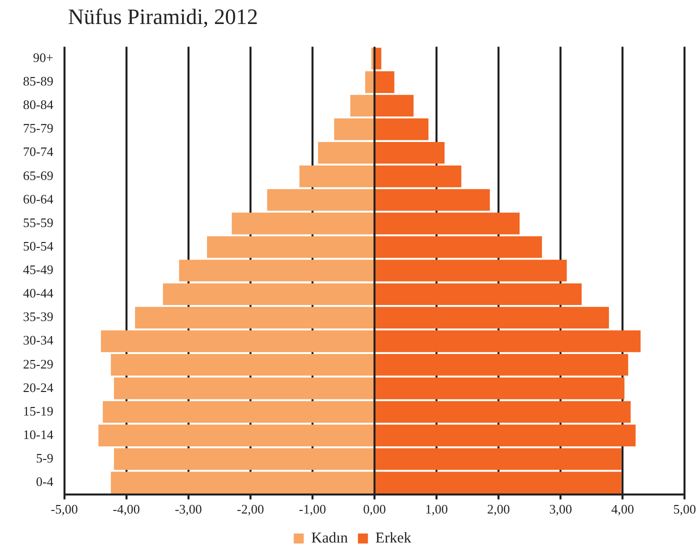 Image resolution: width=699 pixels, height=556 pixels. What do you see at coordinates (250, 509) in the screenshot?
I see `x-tick-label: -2,00` at bounding box center [250, 509].